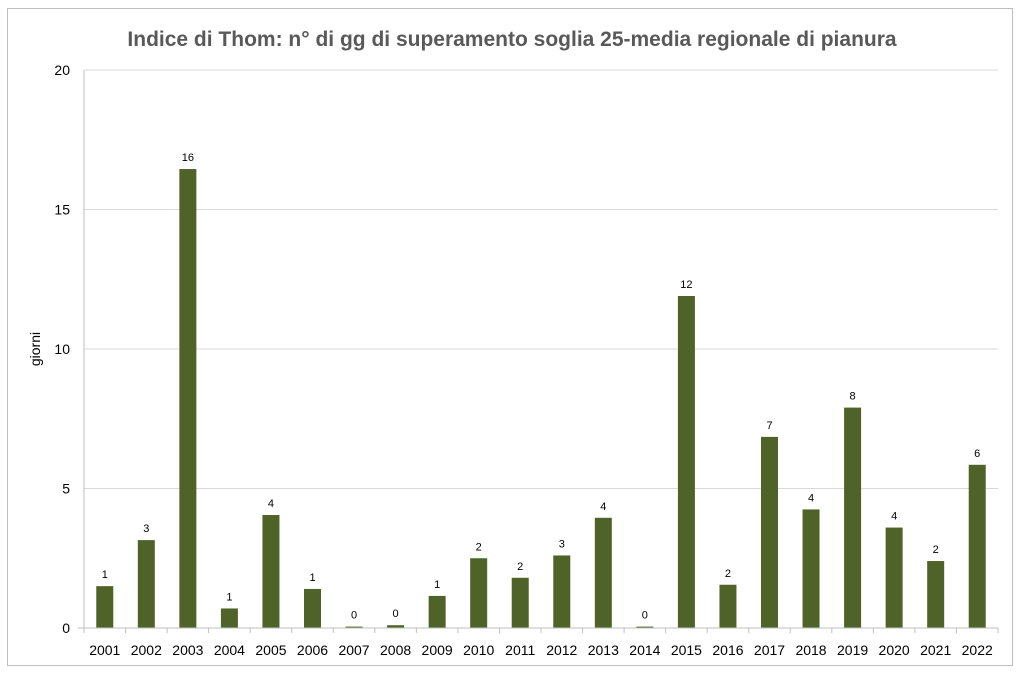  What do you see at coordinates (686, 285) in the screenshot?
I see `data-label: 12` at bounding box center [686, 285].